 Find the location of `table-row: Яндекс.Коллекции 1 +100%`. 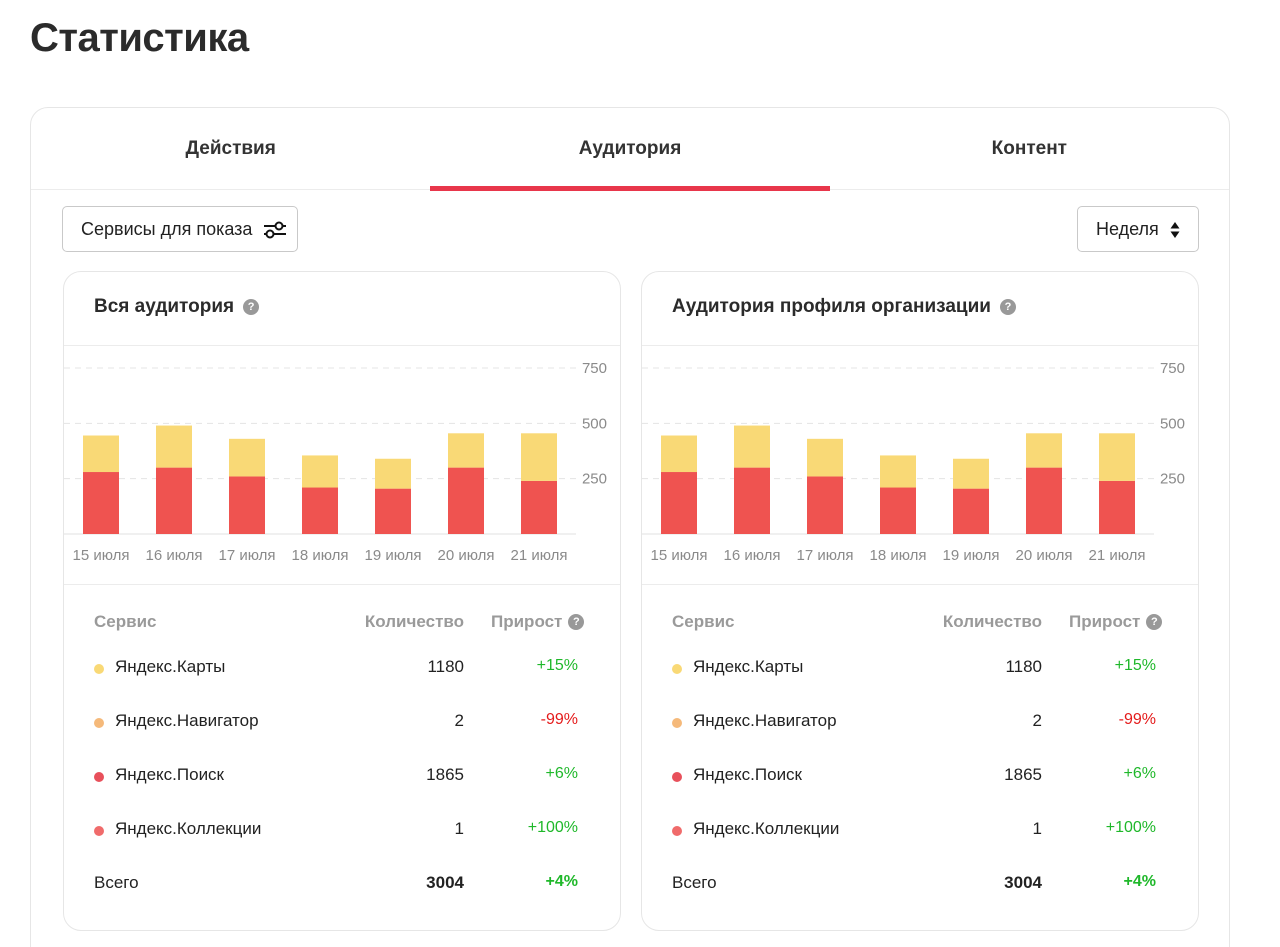

table-row: Яндекс.Коллекции 1 +100% is located at coordinates (922, 831).